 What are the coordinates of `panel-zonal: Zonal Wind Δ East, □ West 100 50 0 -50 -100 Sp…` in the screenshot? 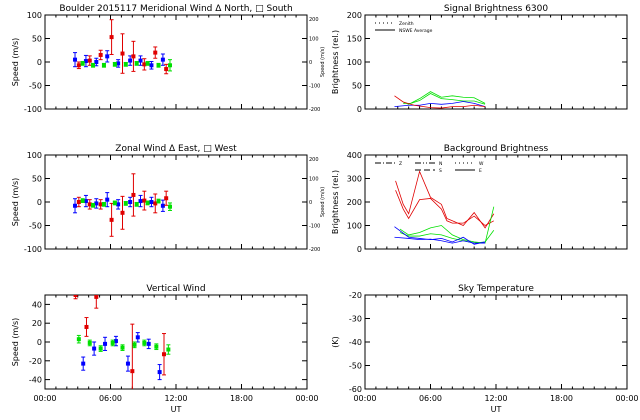 It's located at (168, 199).